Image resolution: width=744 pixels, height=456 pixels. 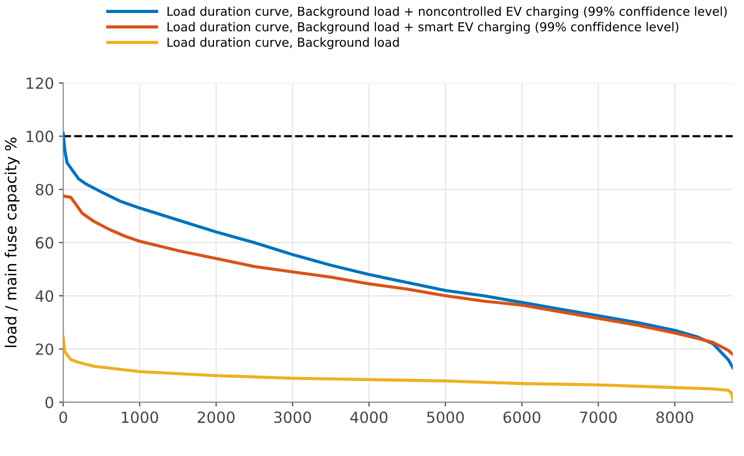 I want to click on y-tick-label: 20, so click(x=45, y=349).